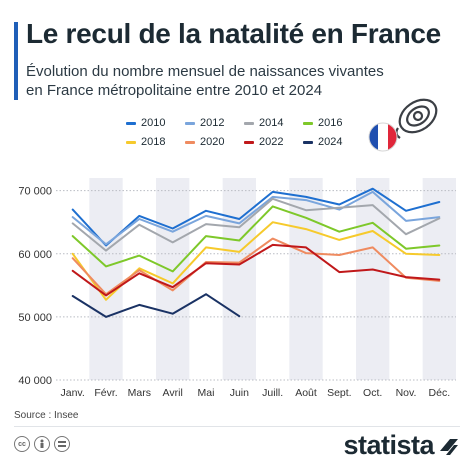 Image resolution: width=474 pixels, height=474 pixels. What do you see at coordinates (35, 255) in the screenshot?
I see `y-tick-label: 60 000` at bounding box center [35, 255].